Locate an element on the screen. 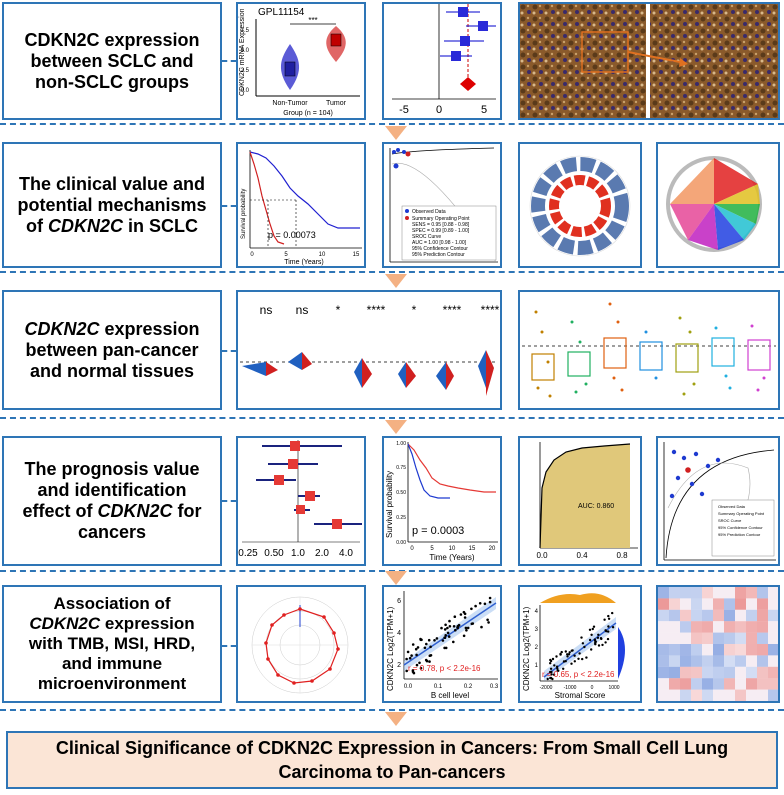 The image size is (784, 795). sroc2-point is located at coordinates (708, 466).